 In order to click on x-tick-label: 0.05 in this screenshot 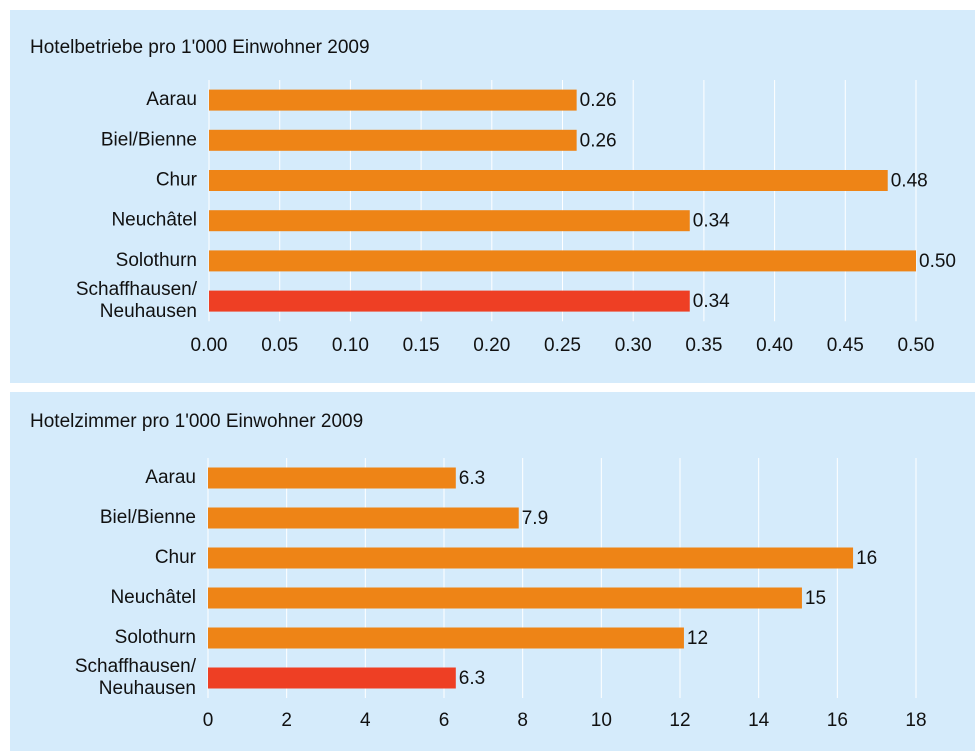, I will do `click(279, 345)`.